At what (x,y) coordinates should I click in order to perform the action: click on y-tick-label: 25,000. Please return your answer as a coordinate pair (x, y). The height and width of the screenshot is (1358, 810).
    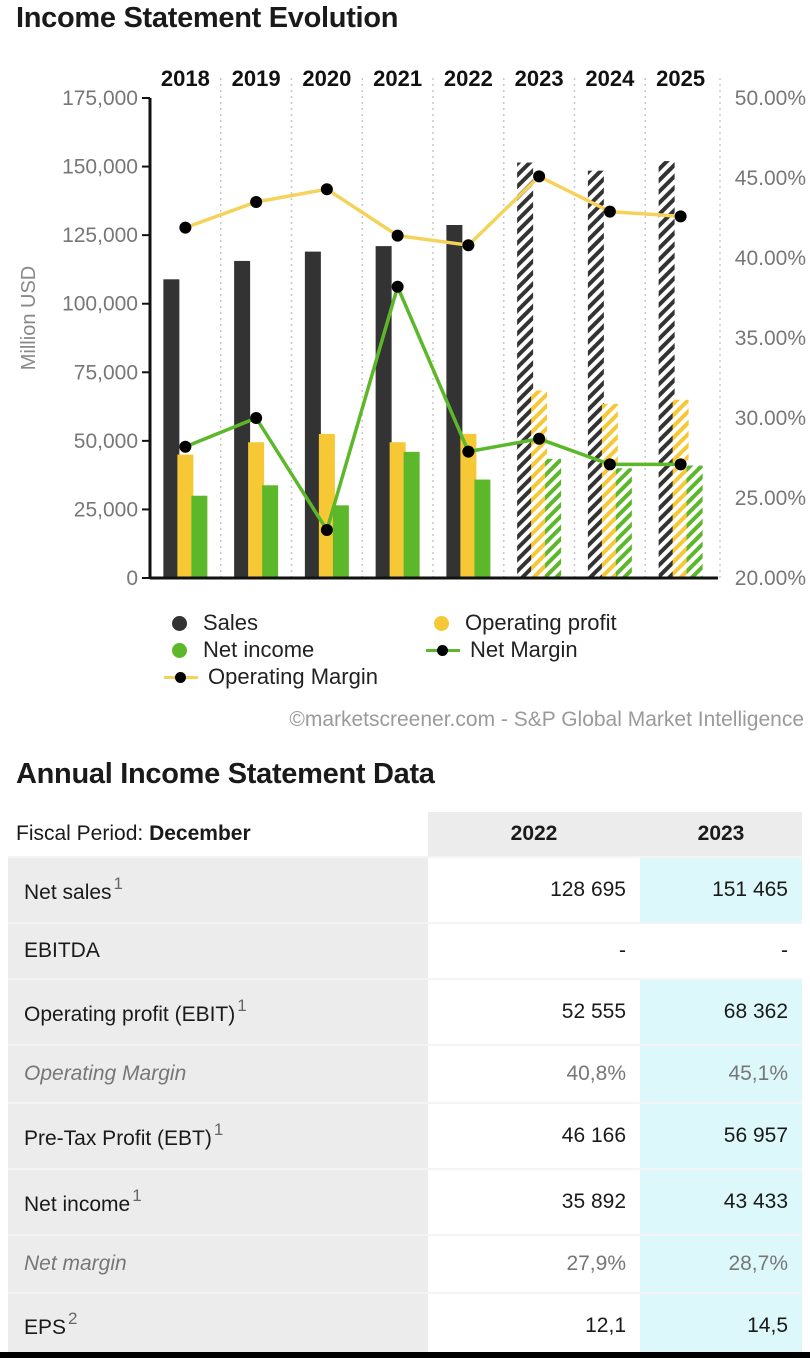
    Looking at the image, I should click on (106, 509).